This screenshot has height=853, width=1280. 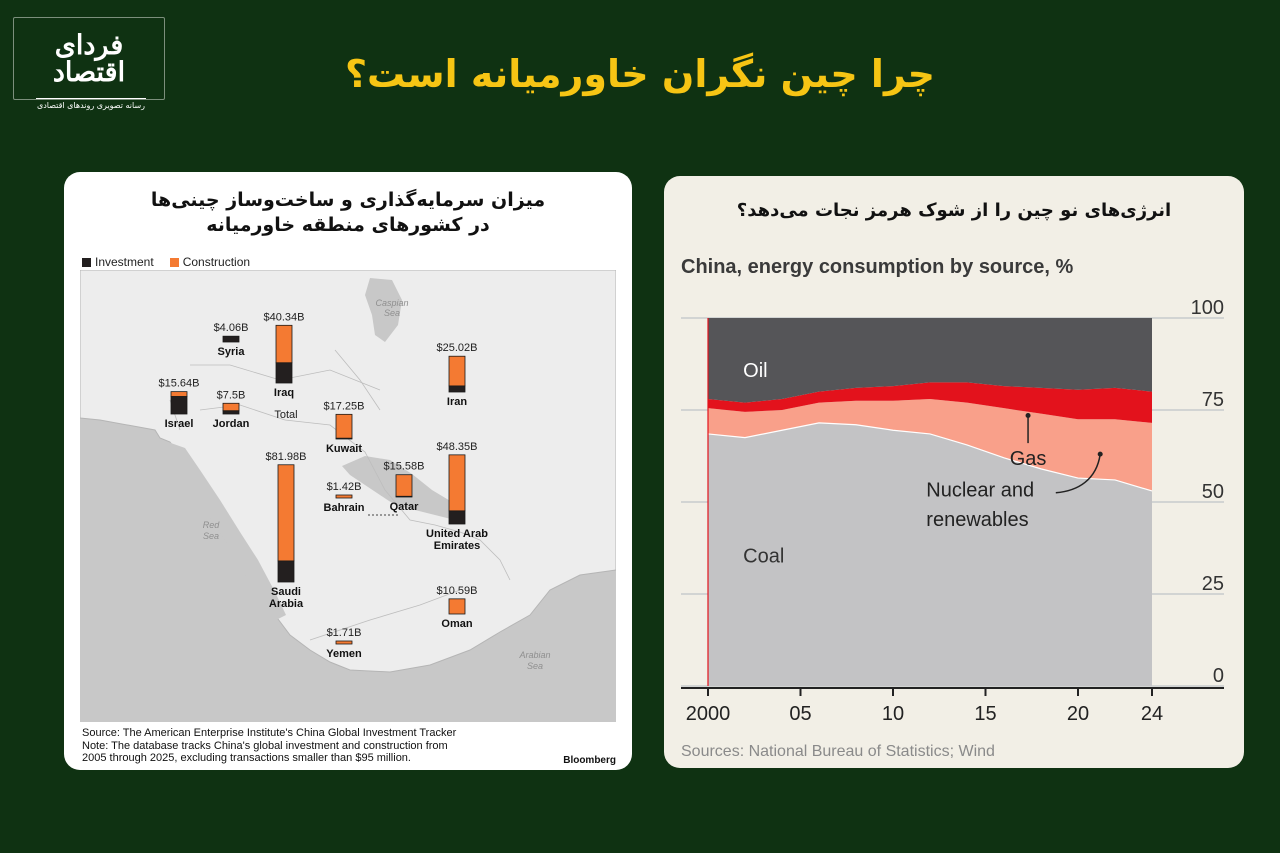 I want to click on bar-investment-united-arab-emirates, so click(x=457, y=517).